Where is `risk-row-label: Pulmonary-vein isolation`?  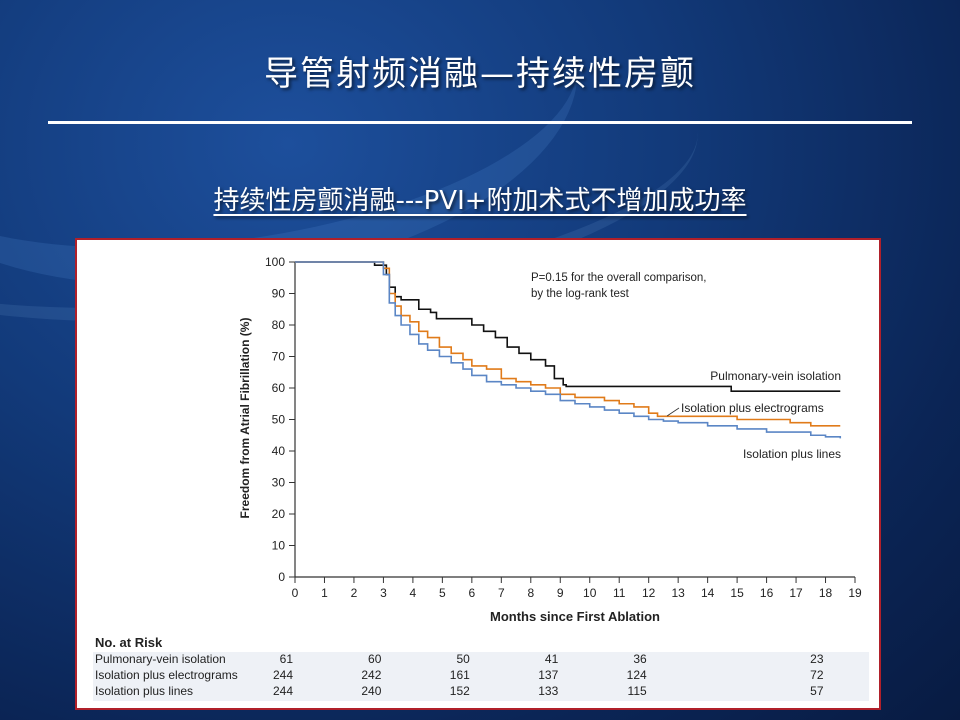 risk-row-label: Pulmonary-vein isolation is located at coordinates (160, 659).